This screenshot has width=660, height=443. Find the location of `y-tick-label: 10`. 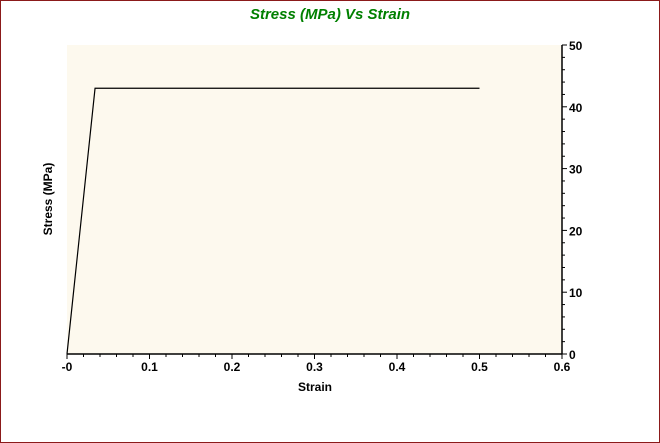

y-tick-label: 10 is located at coordinates (576, 293).